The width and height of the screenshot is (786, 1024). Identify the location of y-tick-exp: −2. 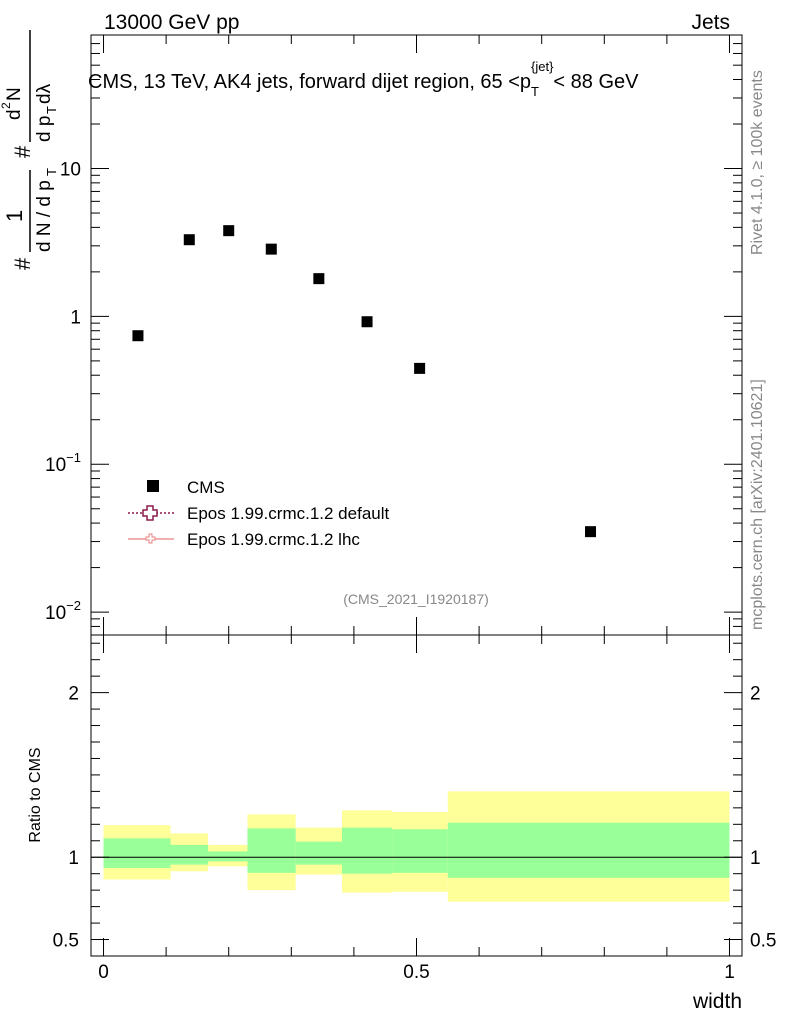
(73, 605).